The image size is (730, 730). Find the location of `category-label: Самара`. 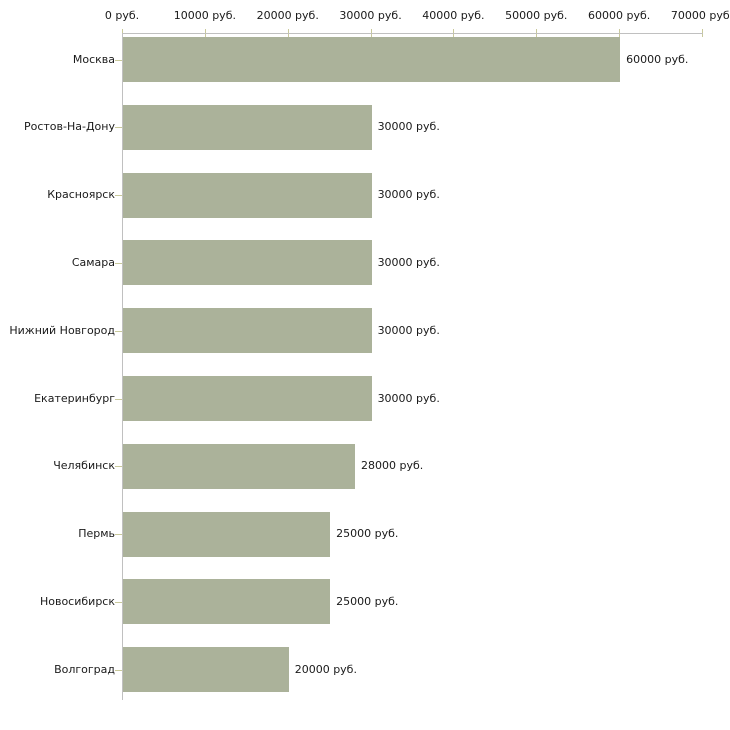

category-label: Самара is located at coordinates (93, 262).